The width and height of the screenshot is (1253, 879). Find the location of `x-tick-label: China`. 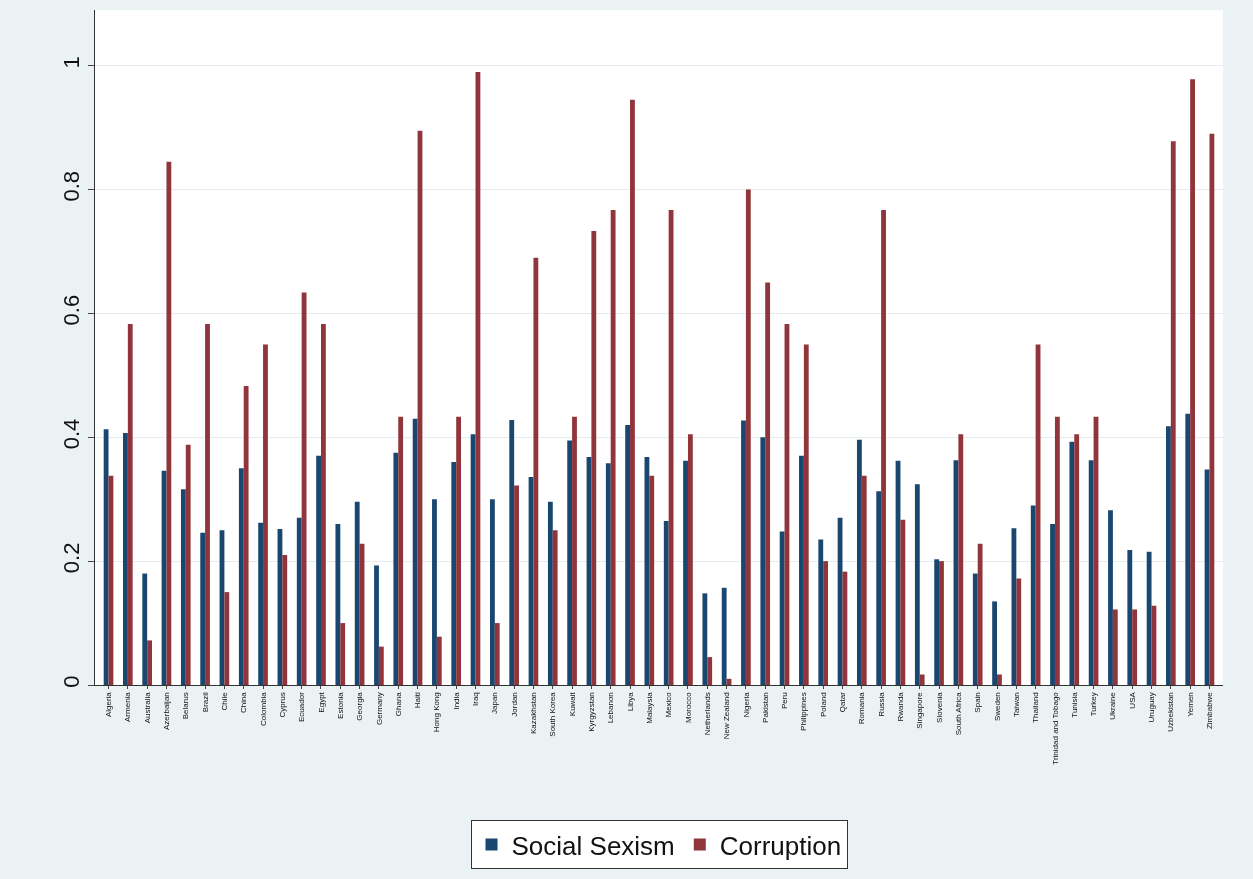

x-tick-label: China is located at coordinates (244, 702).